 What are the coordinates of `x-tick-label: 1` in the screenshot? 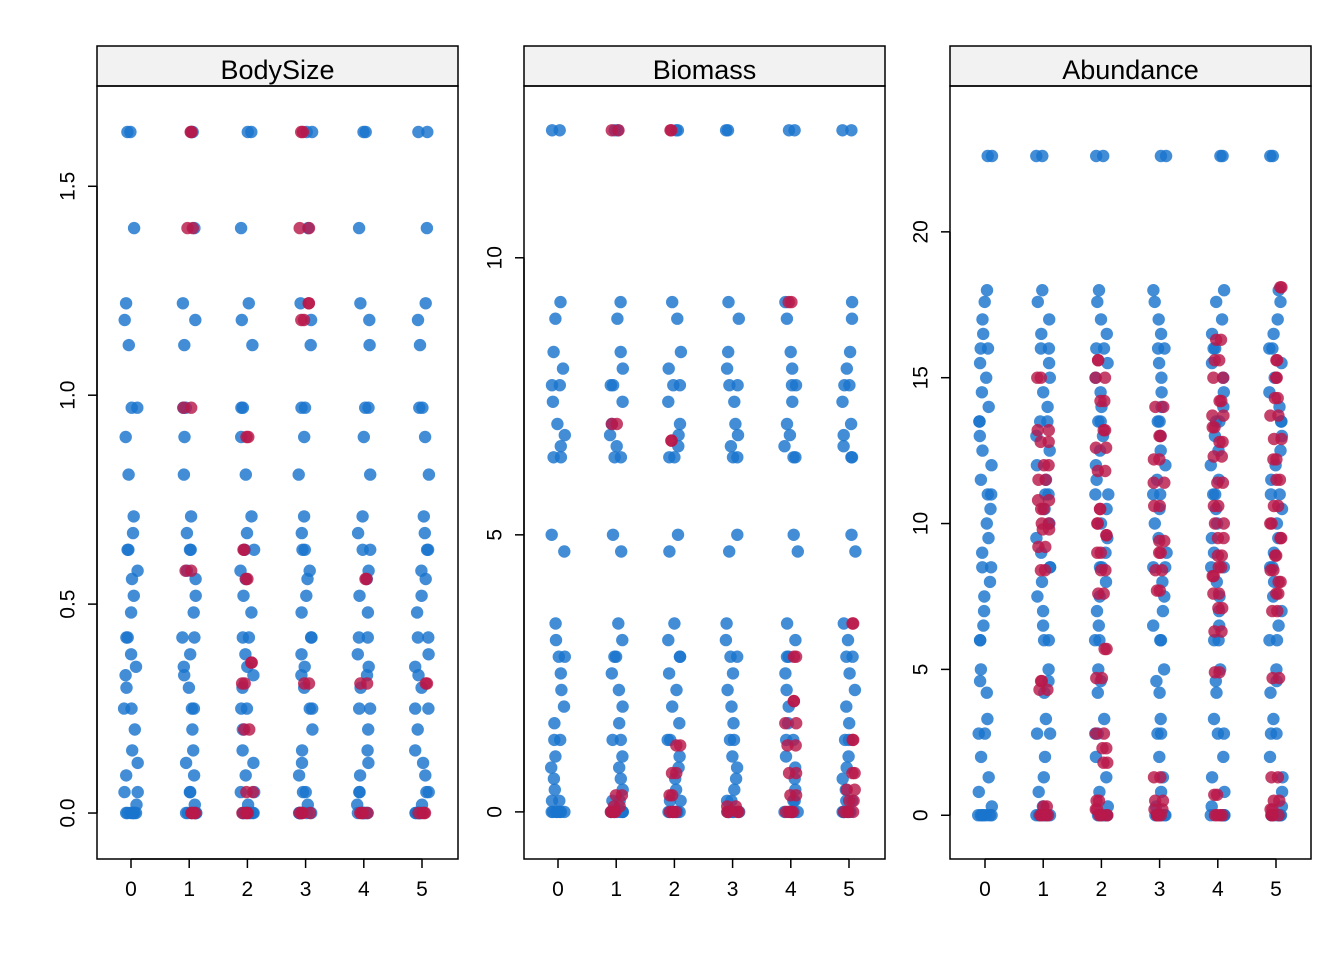 It's located at (616, 889).